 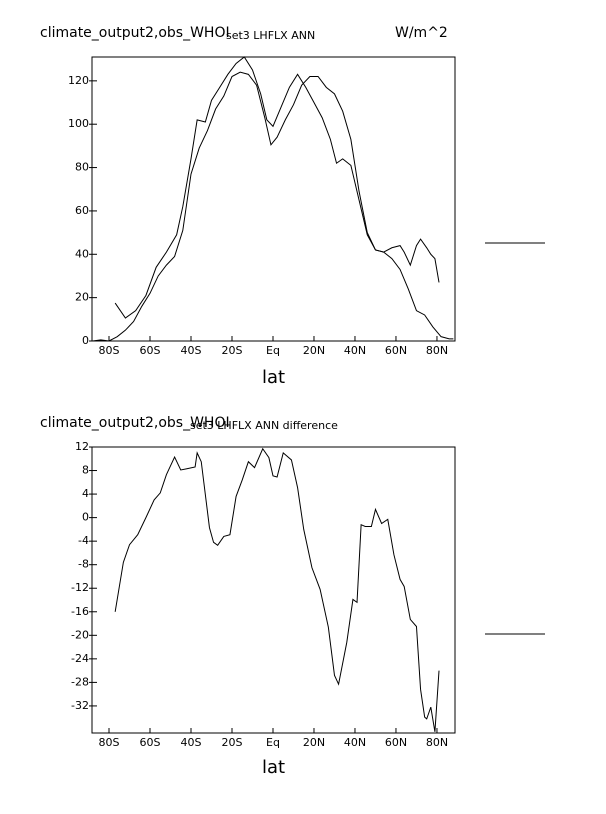 I want to click on y-tick-label: 120, so click(x=78, y=80).